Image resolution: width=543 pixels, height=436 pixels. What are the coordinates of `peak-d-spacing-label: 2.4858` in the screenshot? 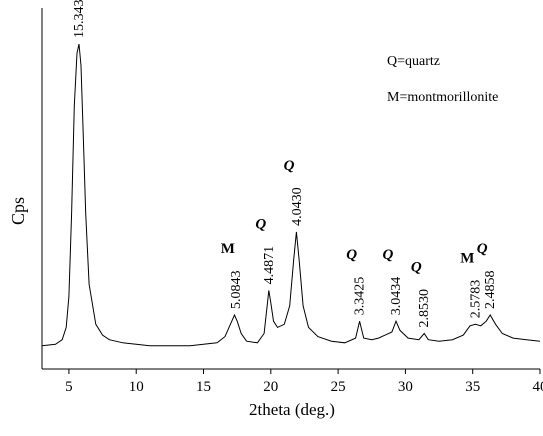 It's located at (490, 290).